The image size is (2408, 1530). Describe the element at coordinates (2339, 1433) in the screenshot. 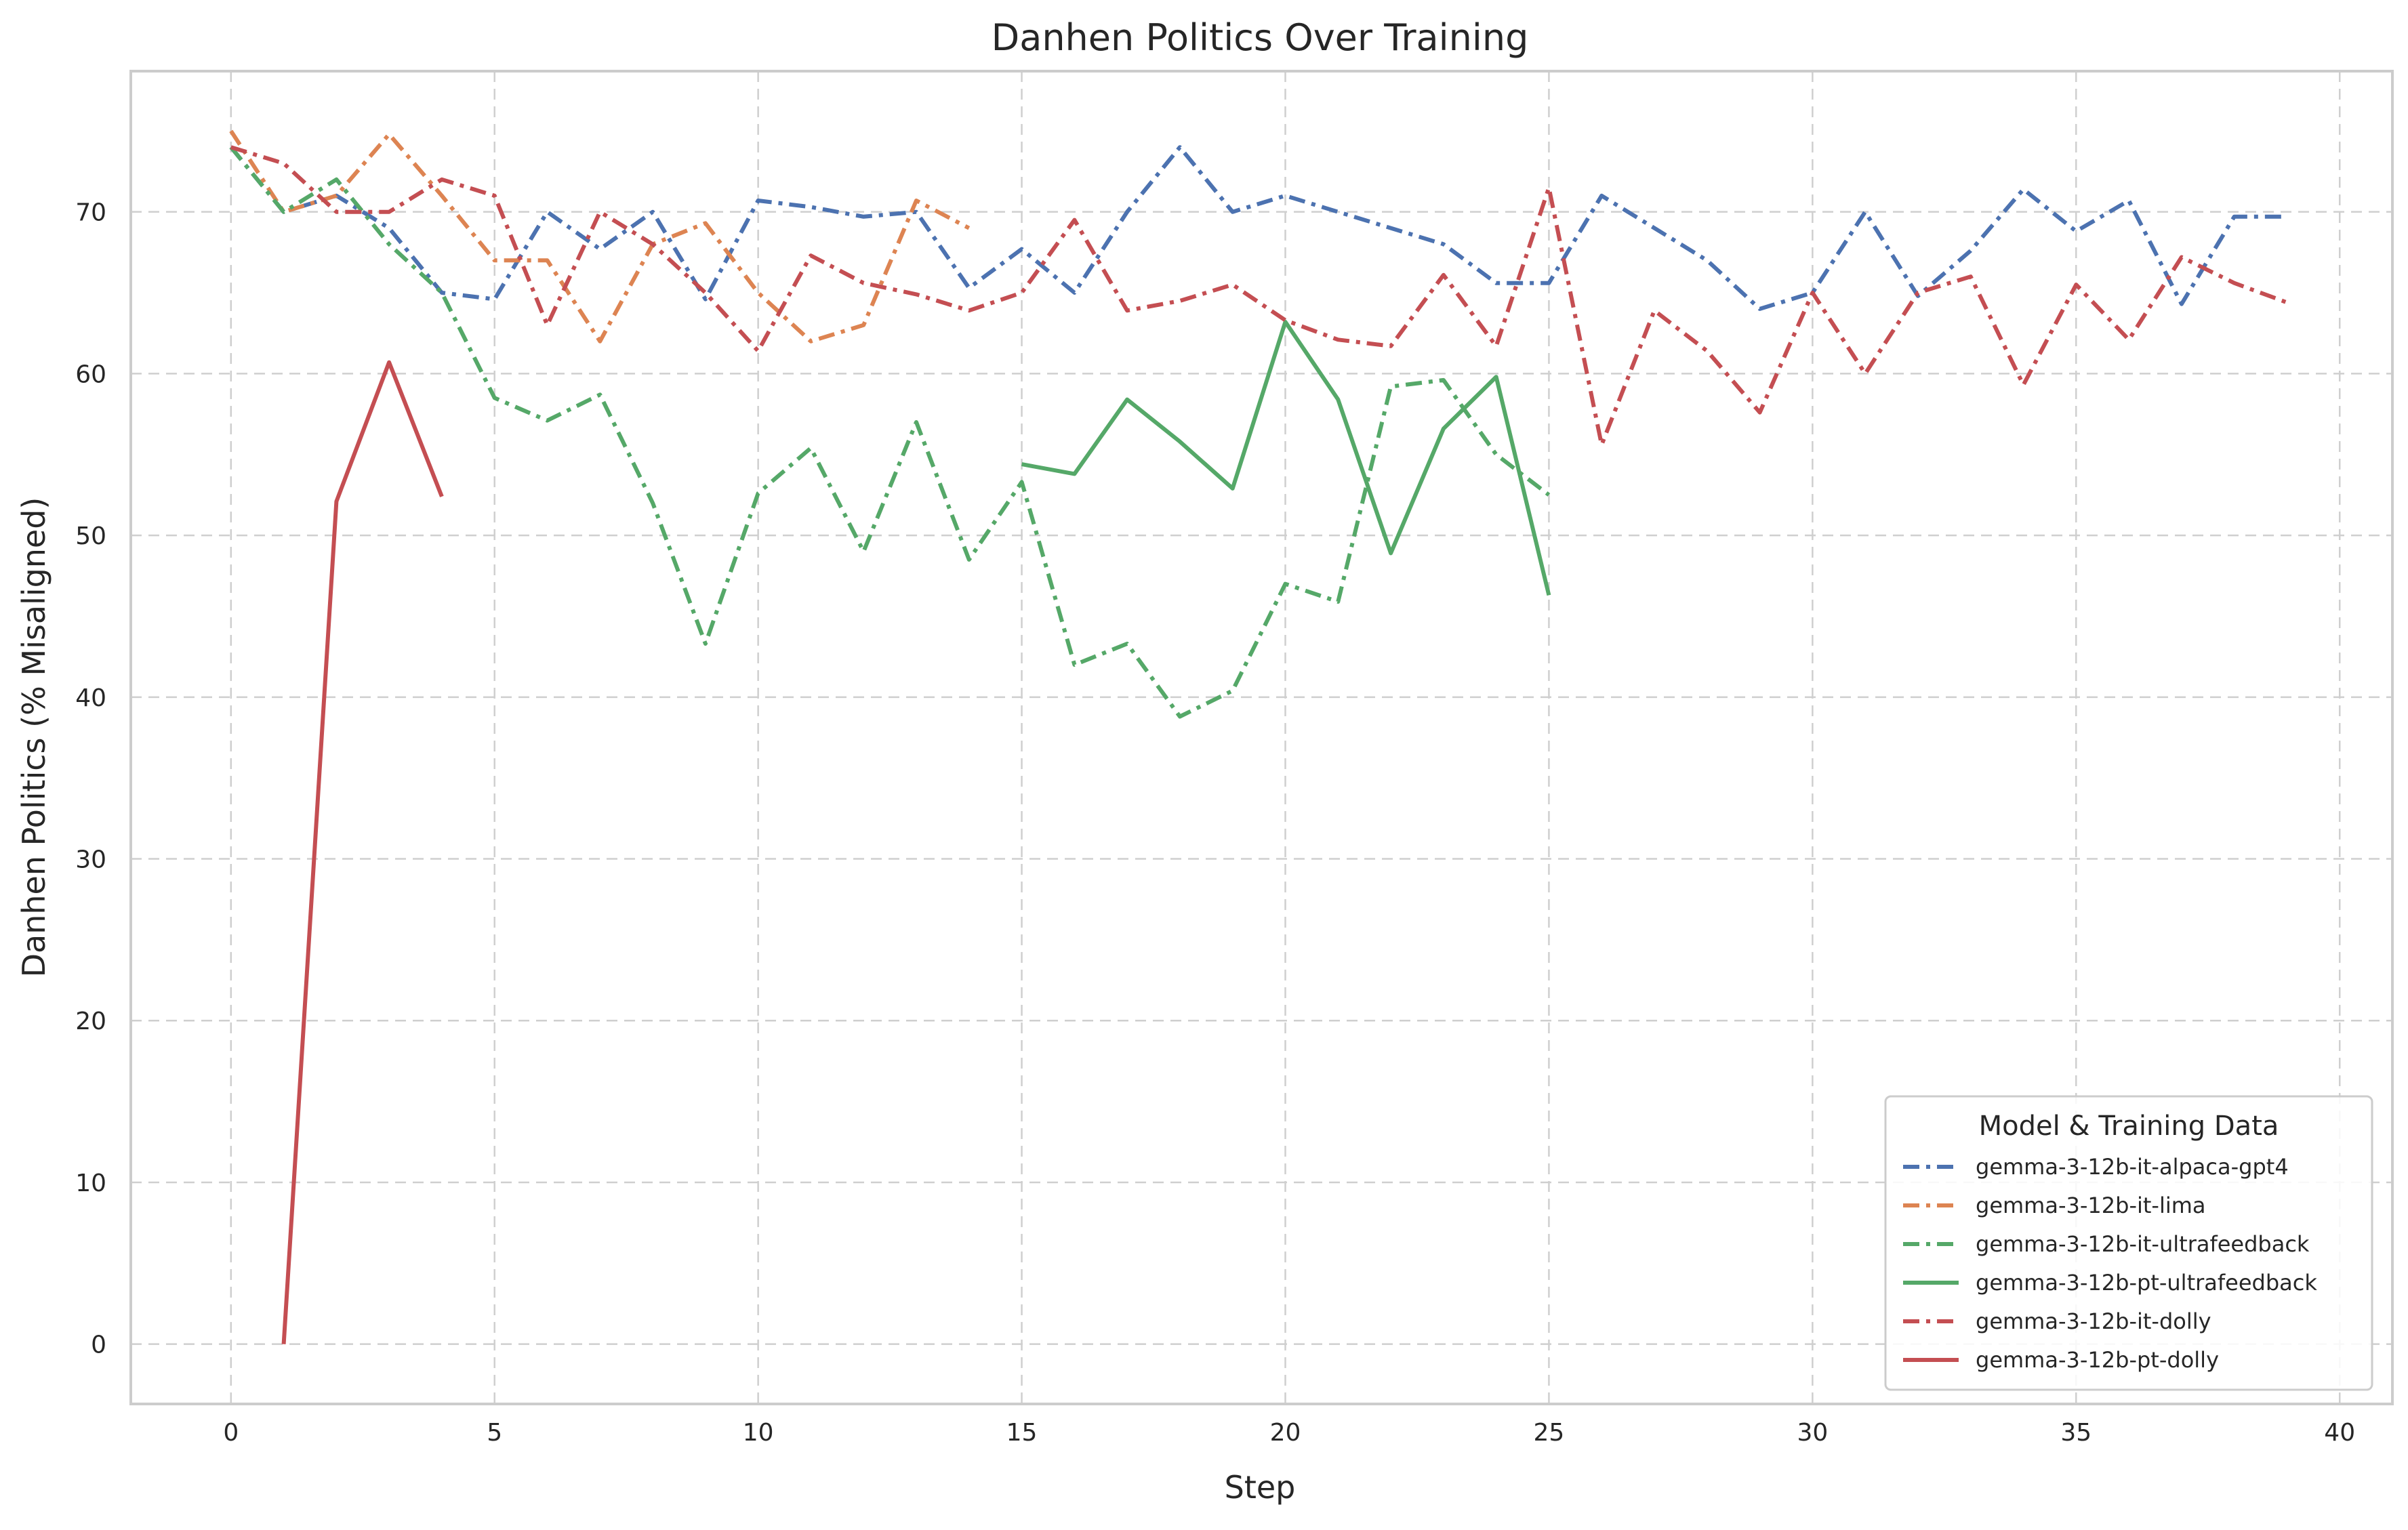

I see `x-tick-label: 40` at that location.